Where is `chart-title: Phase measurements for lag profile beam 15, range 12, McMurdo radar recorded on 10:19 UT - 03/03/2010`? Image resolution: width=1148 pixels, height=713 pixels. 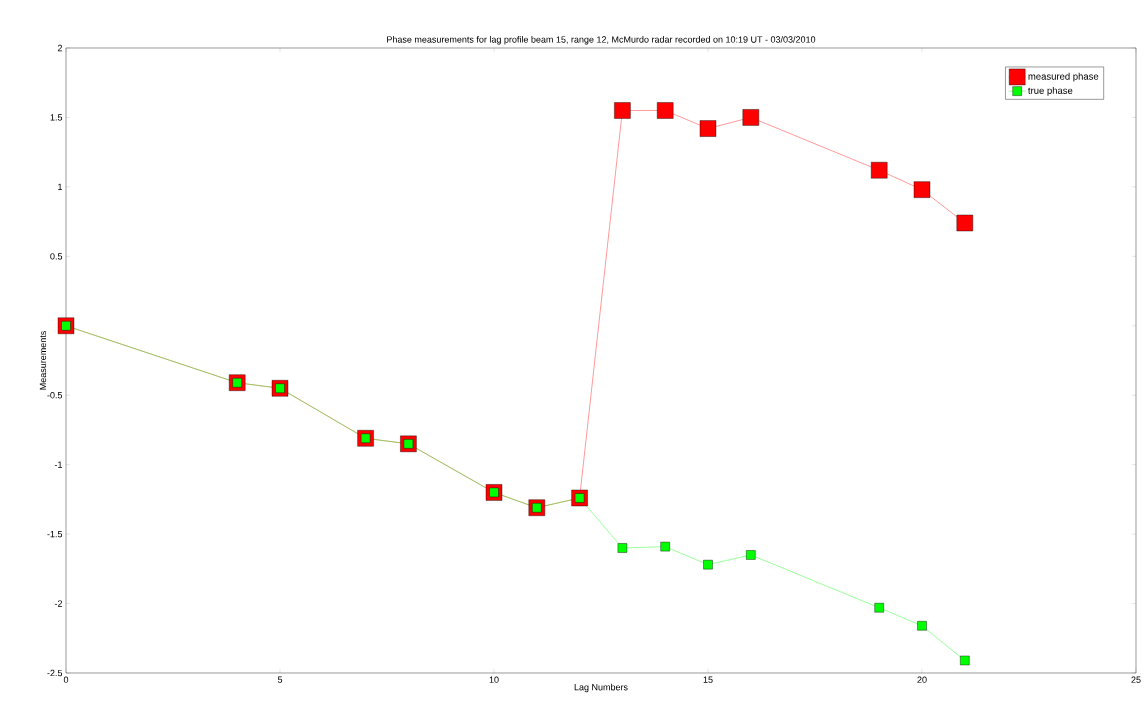 chart-title: Phase measurements for lag profile beam 15, range 12, McMurdo radar recorded on 10:19 UT - 03/03/2010 is located at coordinates (601, 40).